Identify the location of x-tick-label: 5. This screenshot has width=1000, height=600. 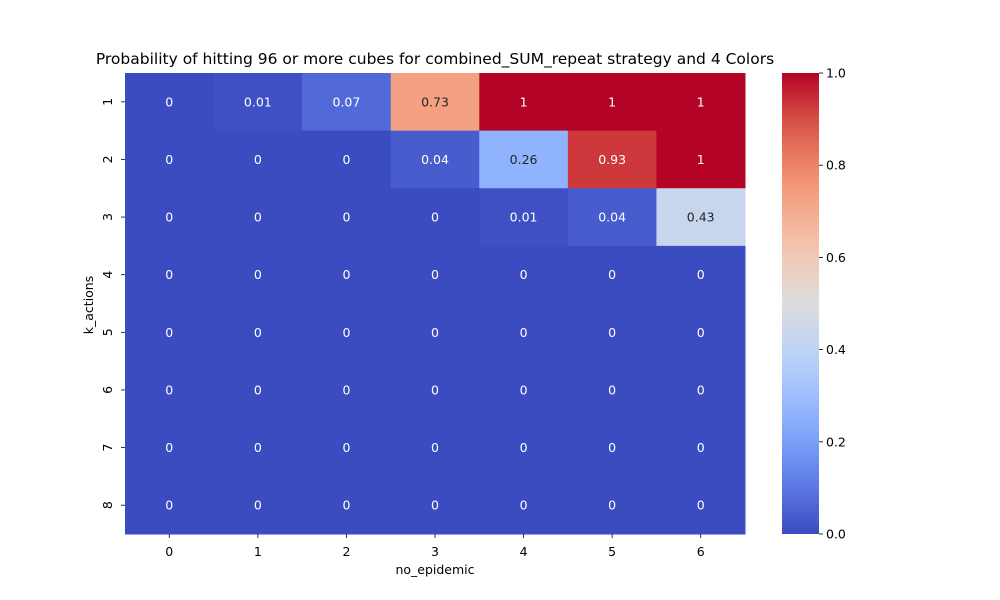
(612, 551).